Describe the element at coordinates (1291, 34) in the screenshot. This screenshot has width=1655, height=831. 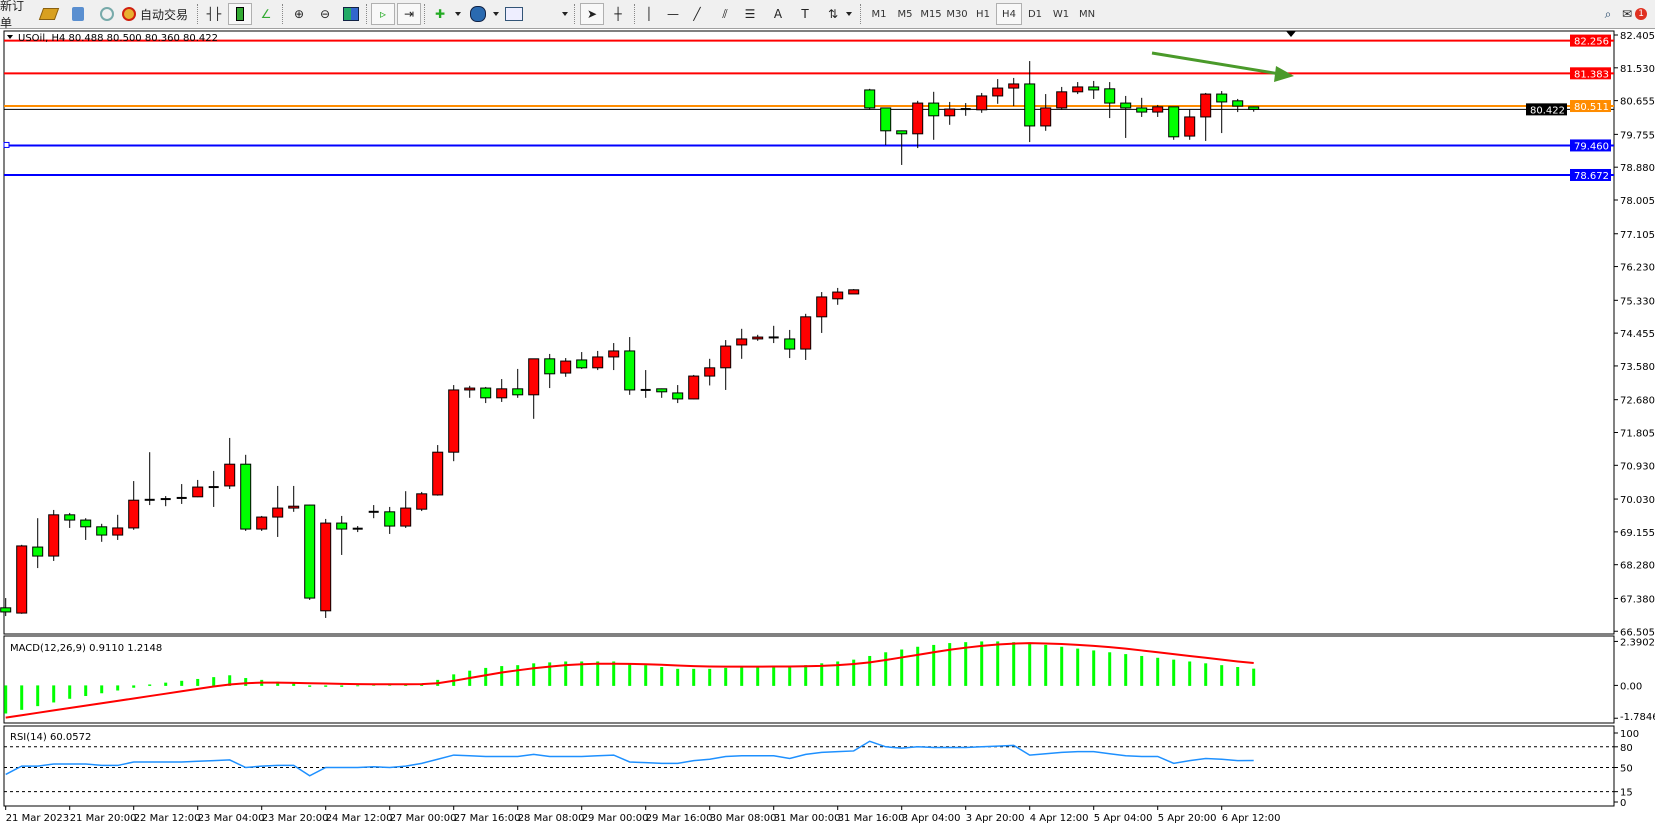
I see `chart-shift-marker-icon` at that location.